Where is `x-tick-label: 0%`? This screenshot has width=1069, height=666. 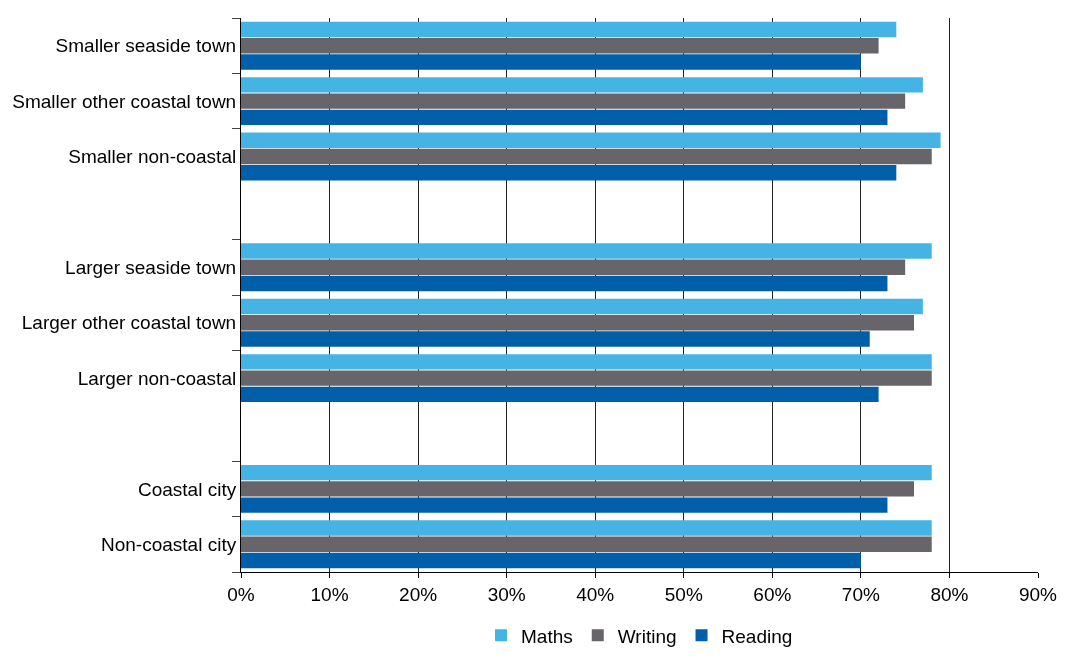 x-tick-label: 0% is located at coordinates (241, 594).